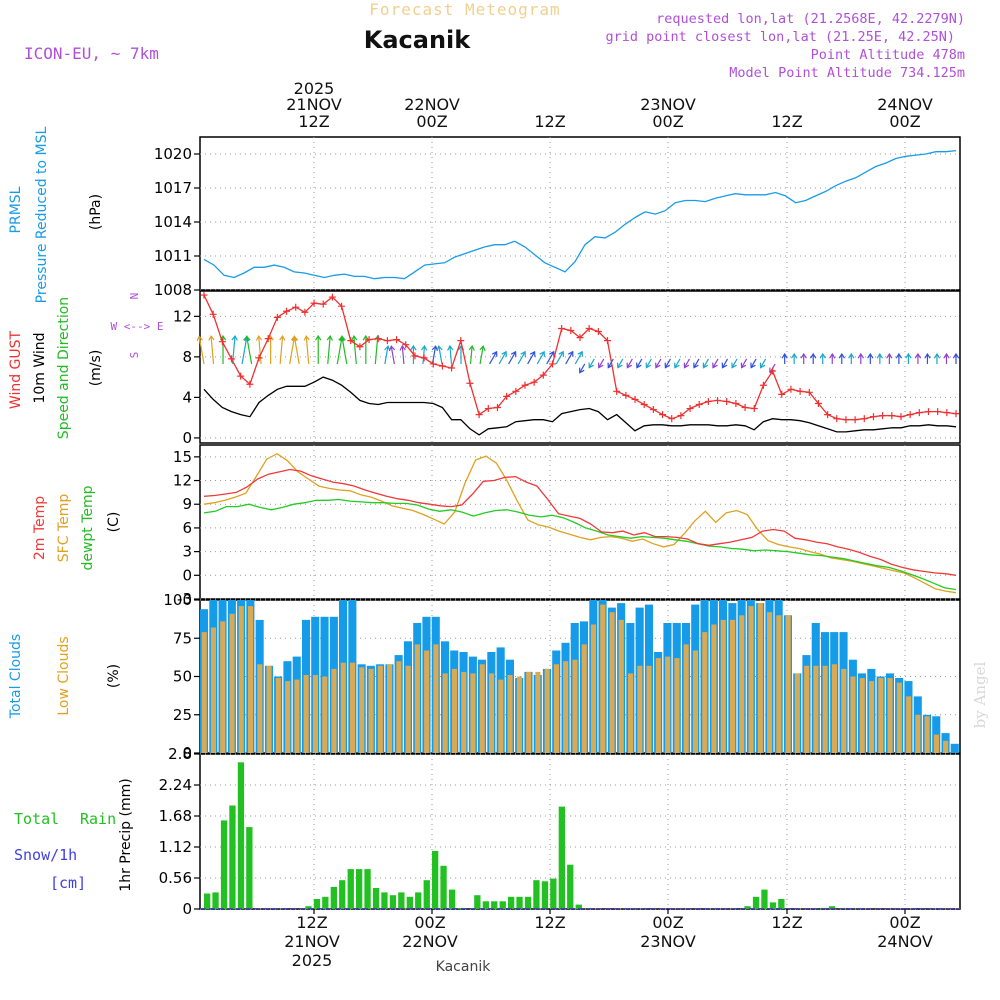 This screenshot has height=1000, width=1000. Describe the element at coordinates (580, 214) in the screenshot. I see `pressure-line` at that location.